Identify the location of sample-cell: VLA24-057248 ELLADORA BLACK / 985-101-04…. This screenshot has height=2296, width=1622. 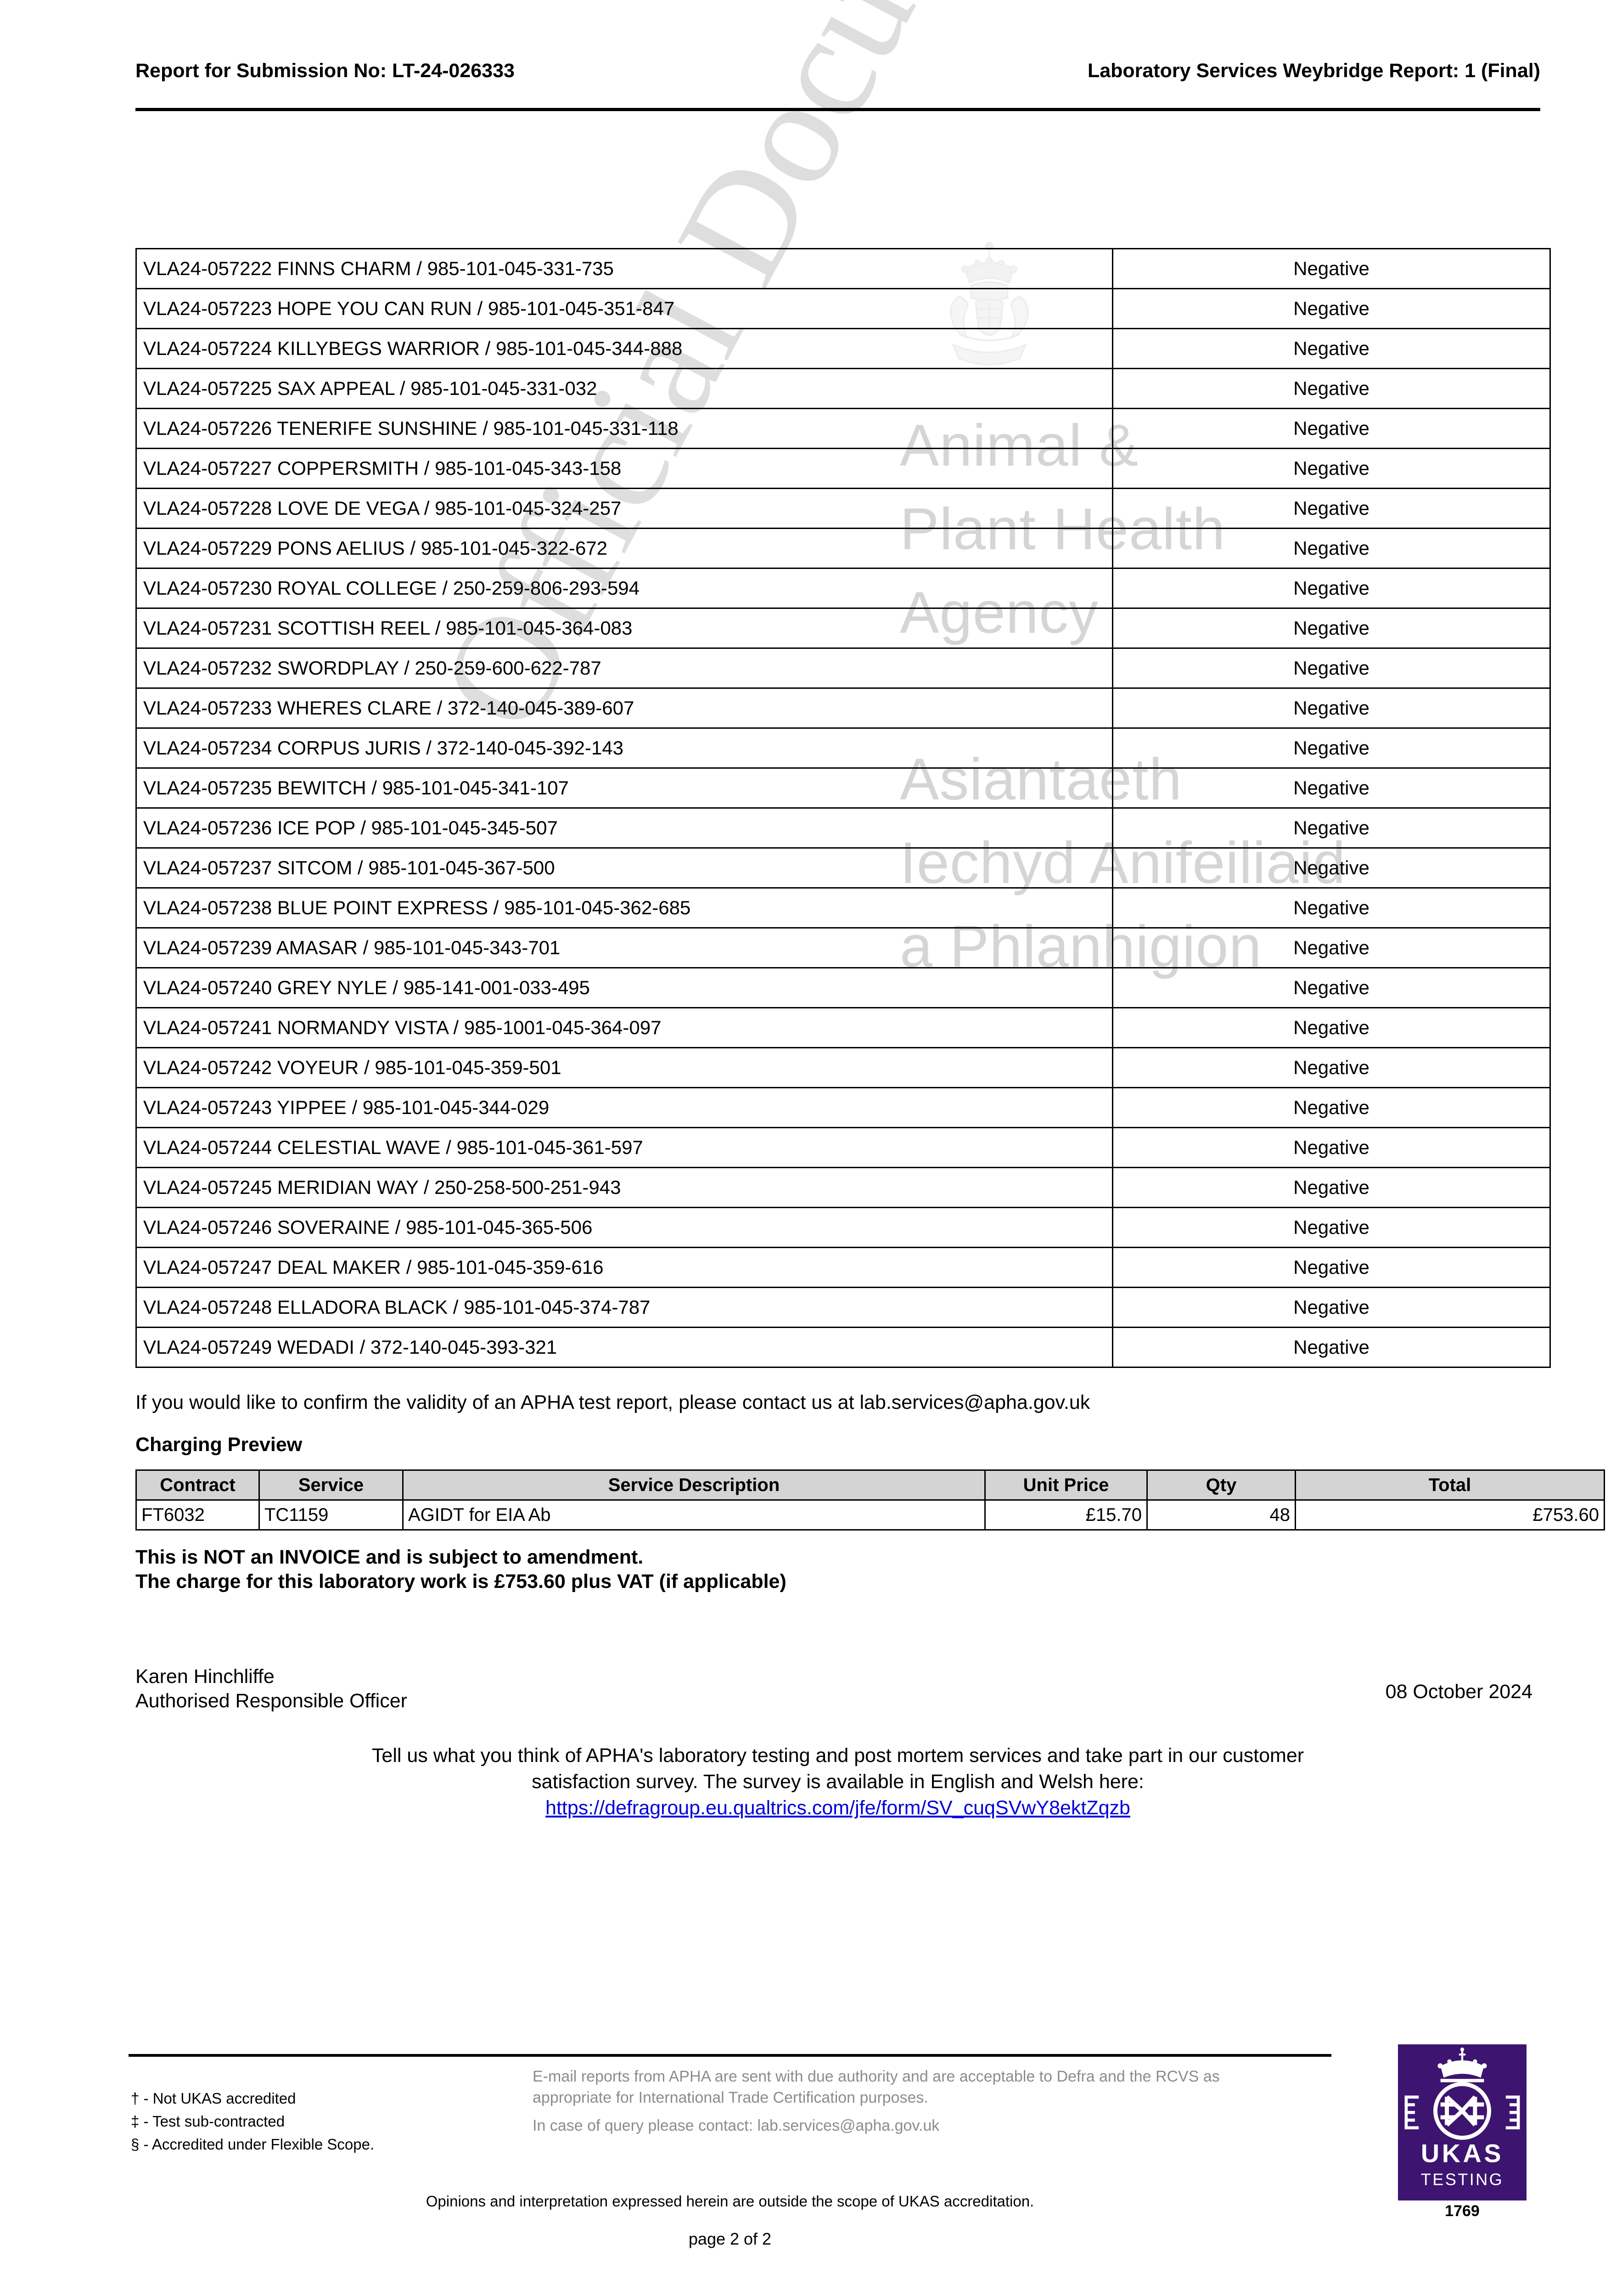
(624, 1307).